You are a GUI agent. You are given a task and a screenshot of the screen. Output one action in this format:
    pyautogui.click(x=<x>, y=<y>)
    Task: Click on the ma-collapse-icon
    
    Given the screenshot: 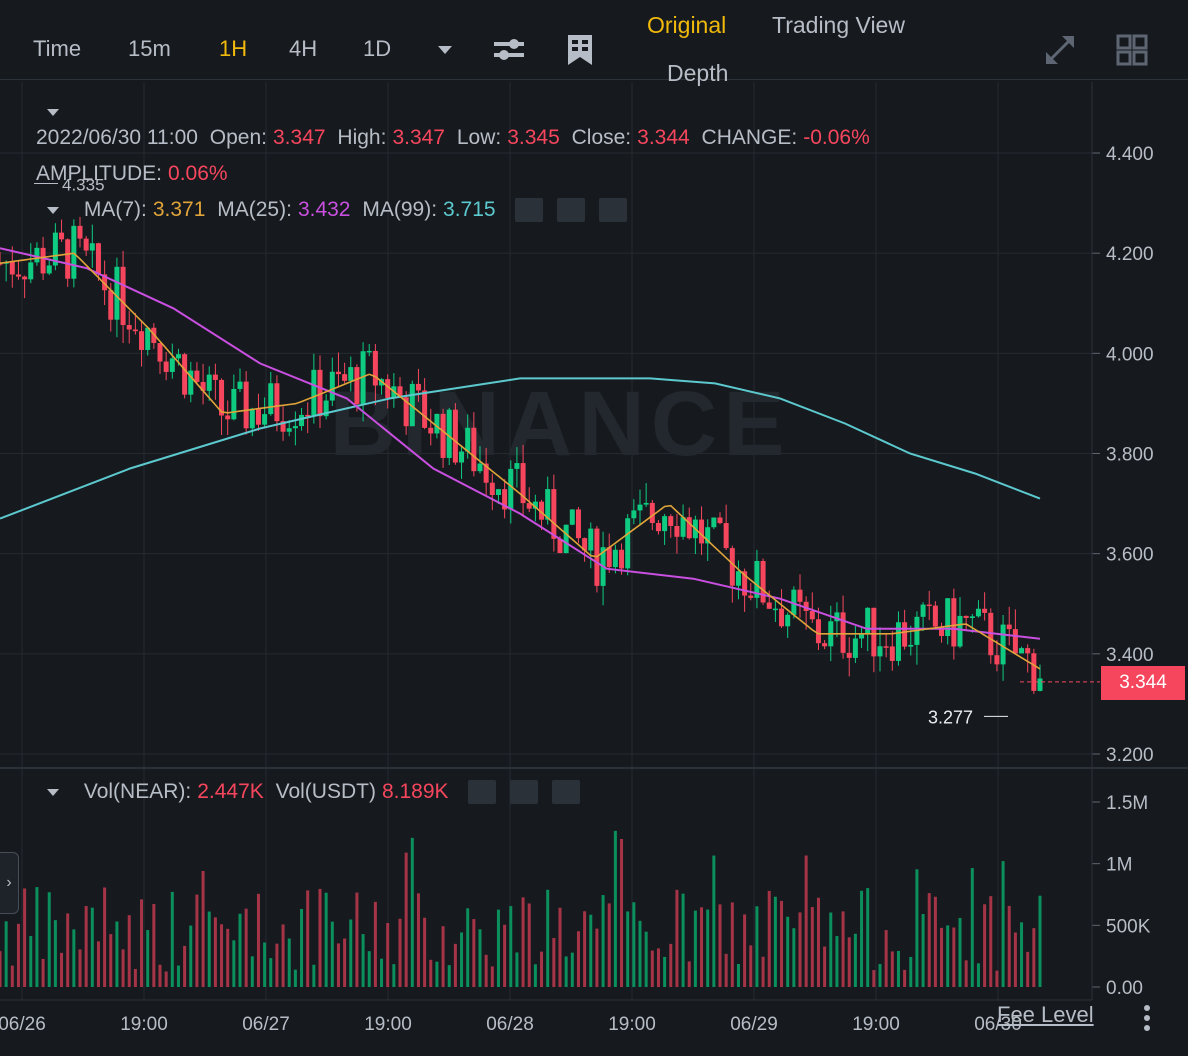 What is the action you would take?
    pyautogui.click(x=53, y=211)
    